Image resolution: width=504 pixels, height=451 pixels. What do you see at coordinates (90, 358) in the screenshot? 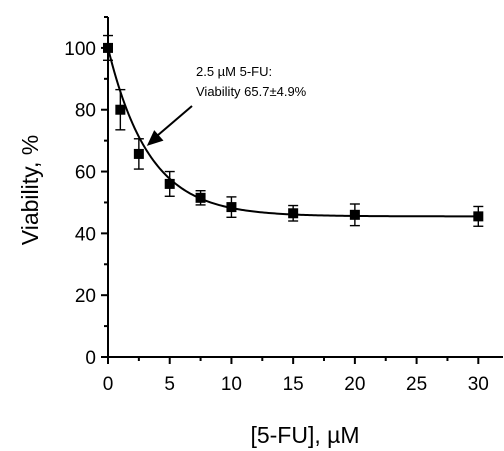
I see `y-tick-label: 0` at bounding box center [90, 358].